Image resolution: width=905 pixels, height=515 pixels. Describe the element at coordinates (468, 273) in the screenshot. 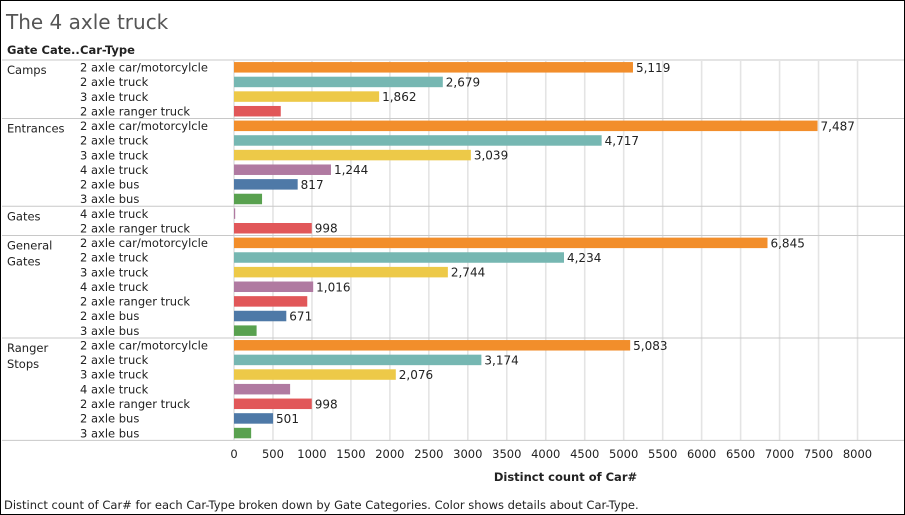

I see `data-label: 2,744` at that location.